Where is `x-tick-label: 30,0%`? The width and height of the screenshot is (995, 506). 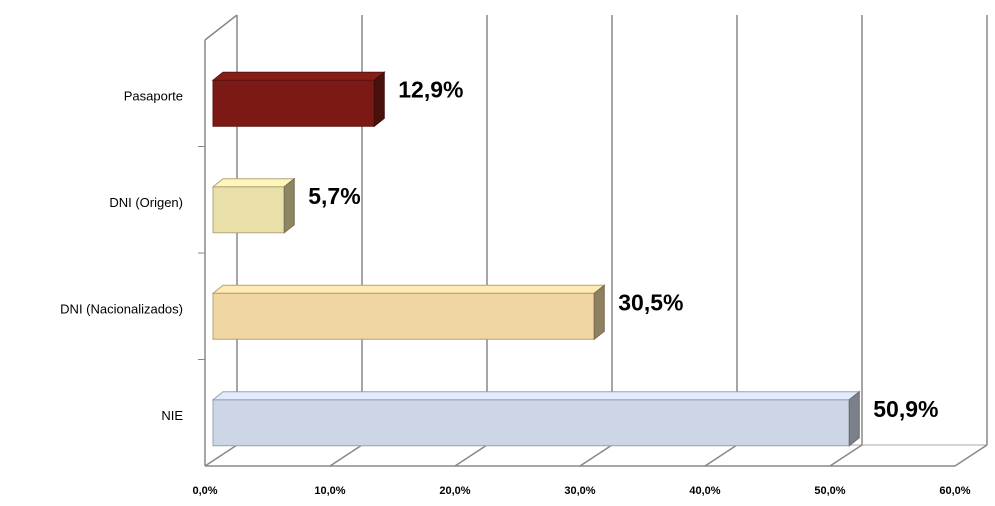 x-tick-label: 30,0% is located at coordinates (579, 491).